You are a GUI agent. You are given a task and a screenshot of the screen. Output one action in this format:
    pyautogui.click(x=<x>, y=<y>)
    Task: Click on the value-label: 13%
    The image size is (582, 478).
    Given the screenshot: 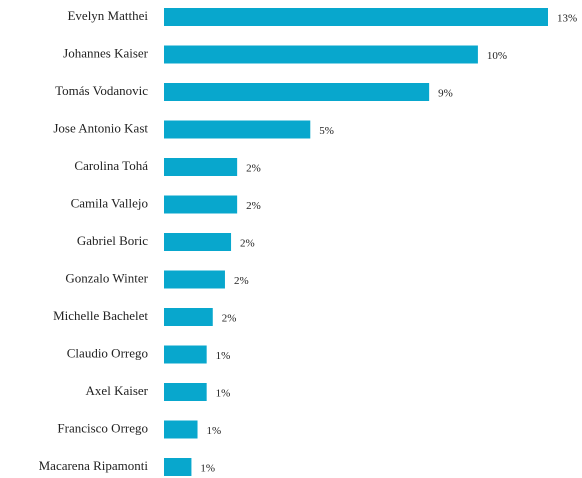 What is the action you would take?
    pyautogui.click(x=567, y=19)
    